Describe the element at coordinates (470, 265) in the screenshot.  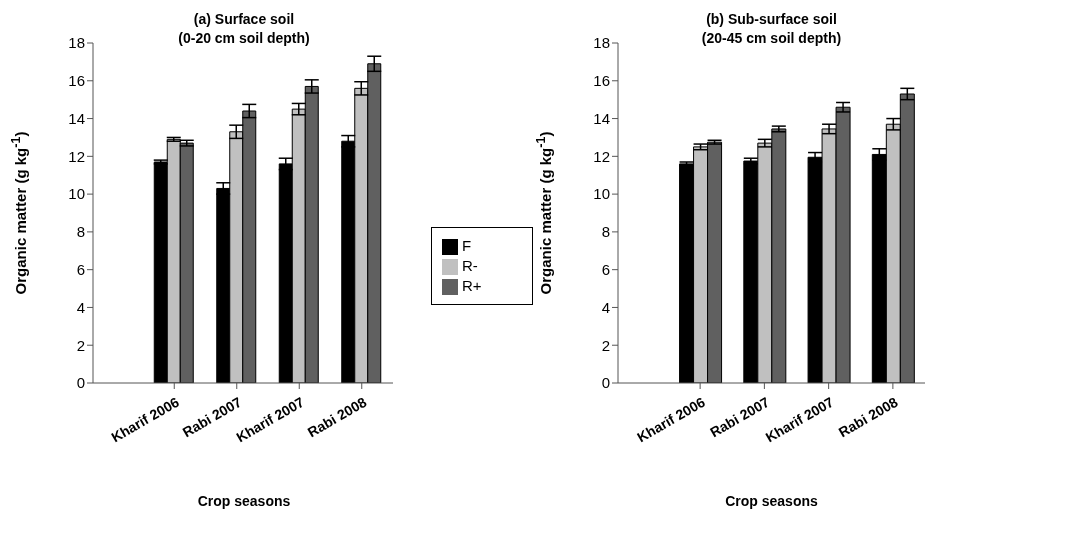
I see `legend-label: R-` at that location.